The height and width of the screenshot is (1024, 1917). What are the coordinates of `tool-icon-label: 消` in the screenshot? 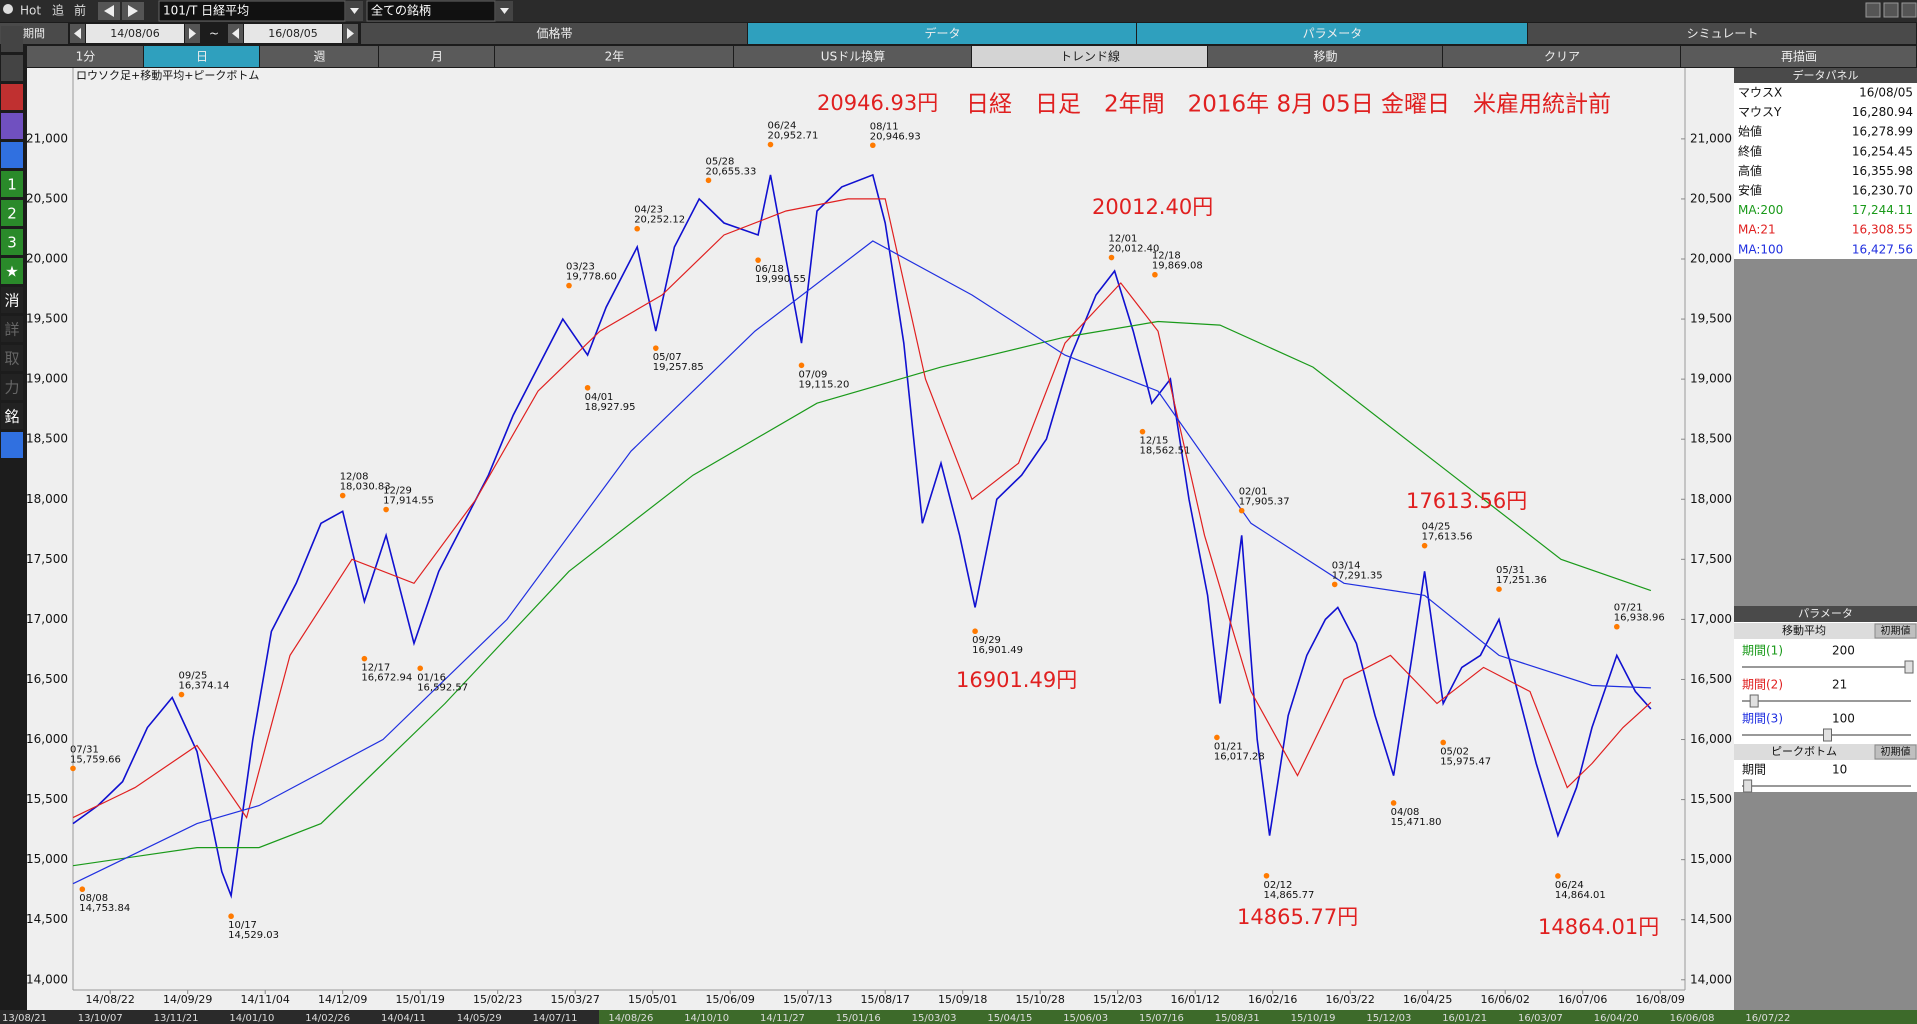 It's located at (11, 301).